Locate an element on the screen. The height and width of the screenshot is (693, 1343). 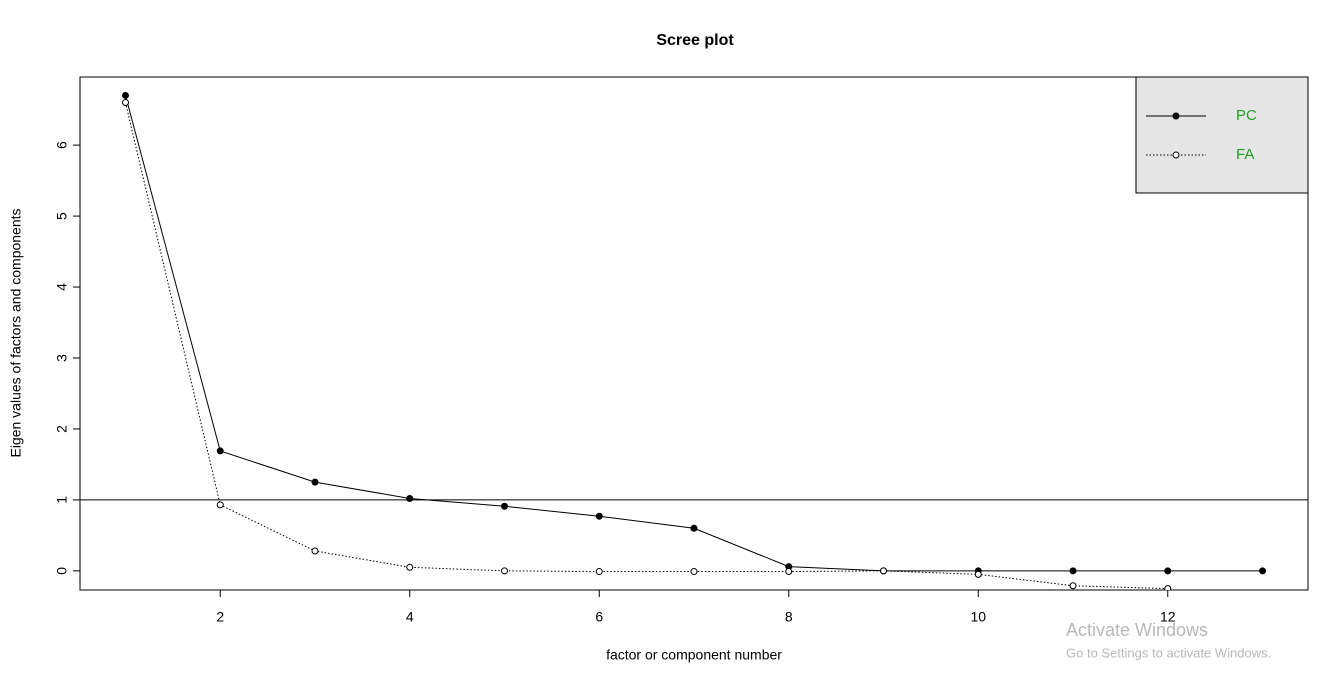
y-axis-label: Eigen values of factors and components is located at coordinates (16, 332).